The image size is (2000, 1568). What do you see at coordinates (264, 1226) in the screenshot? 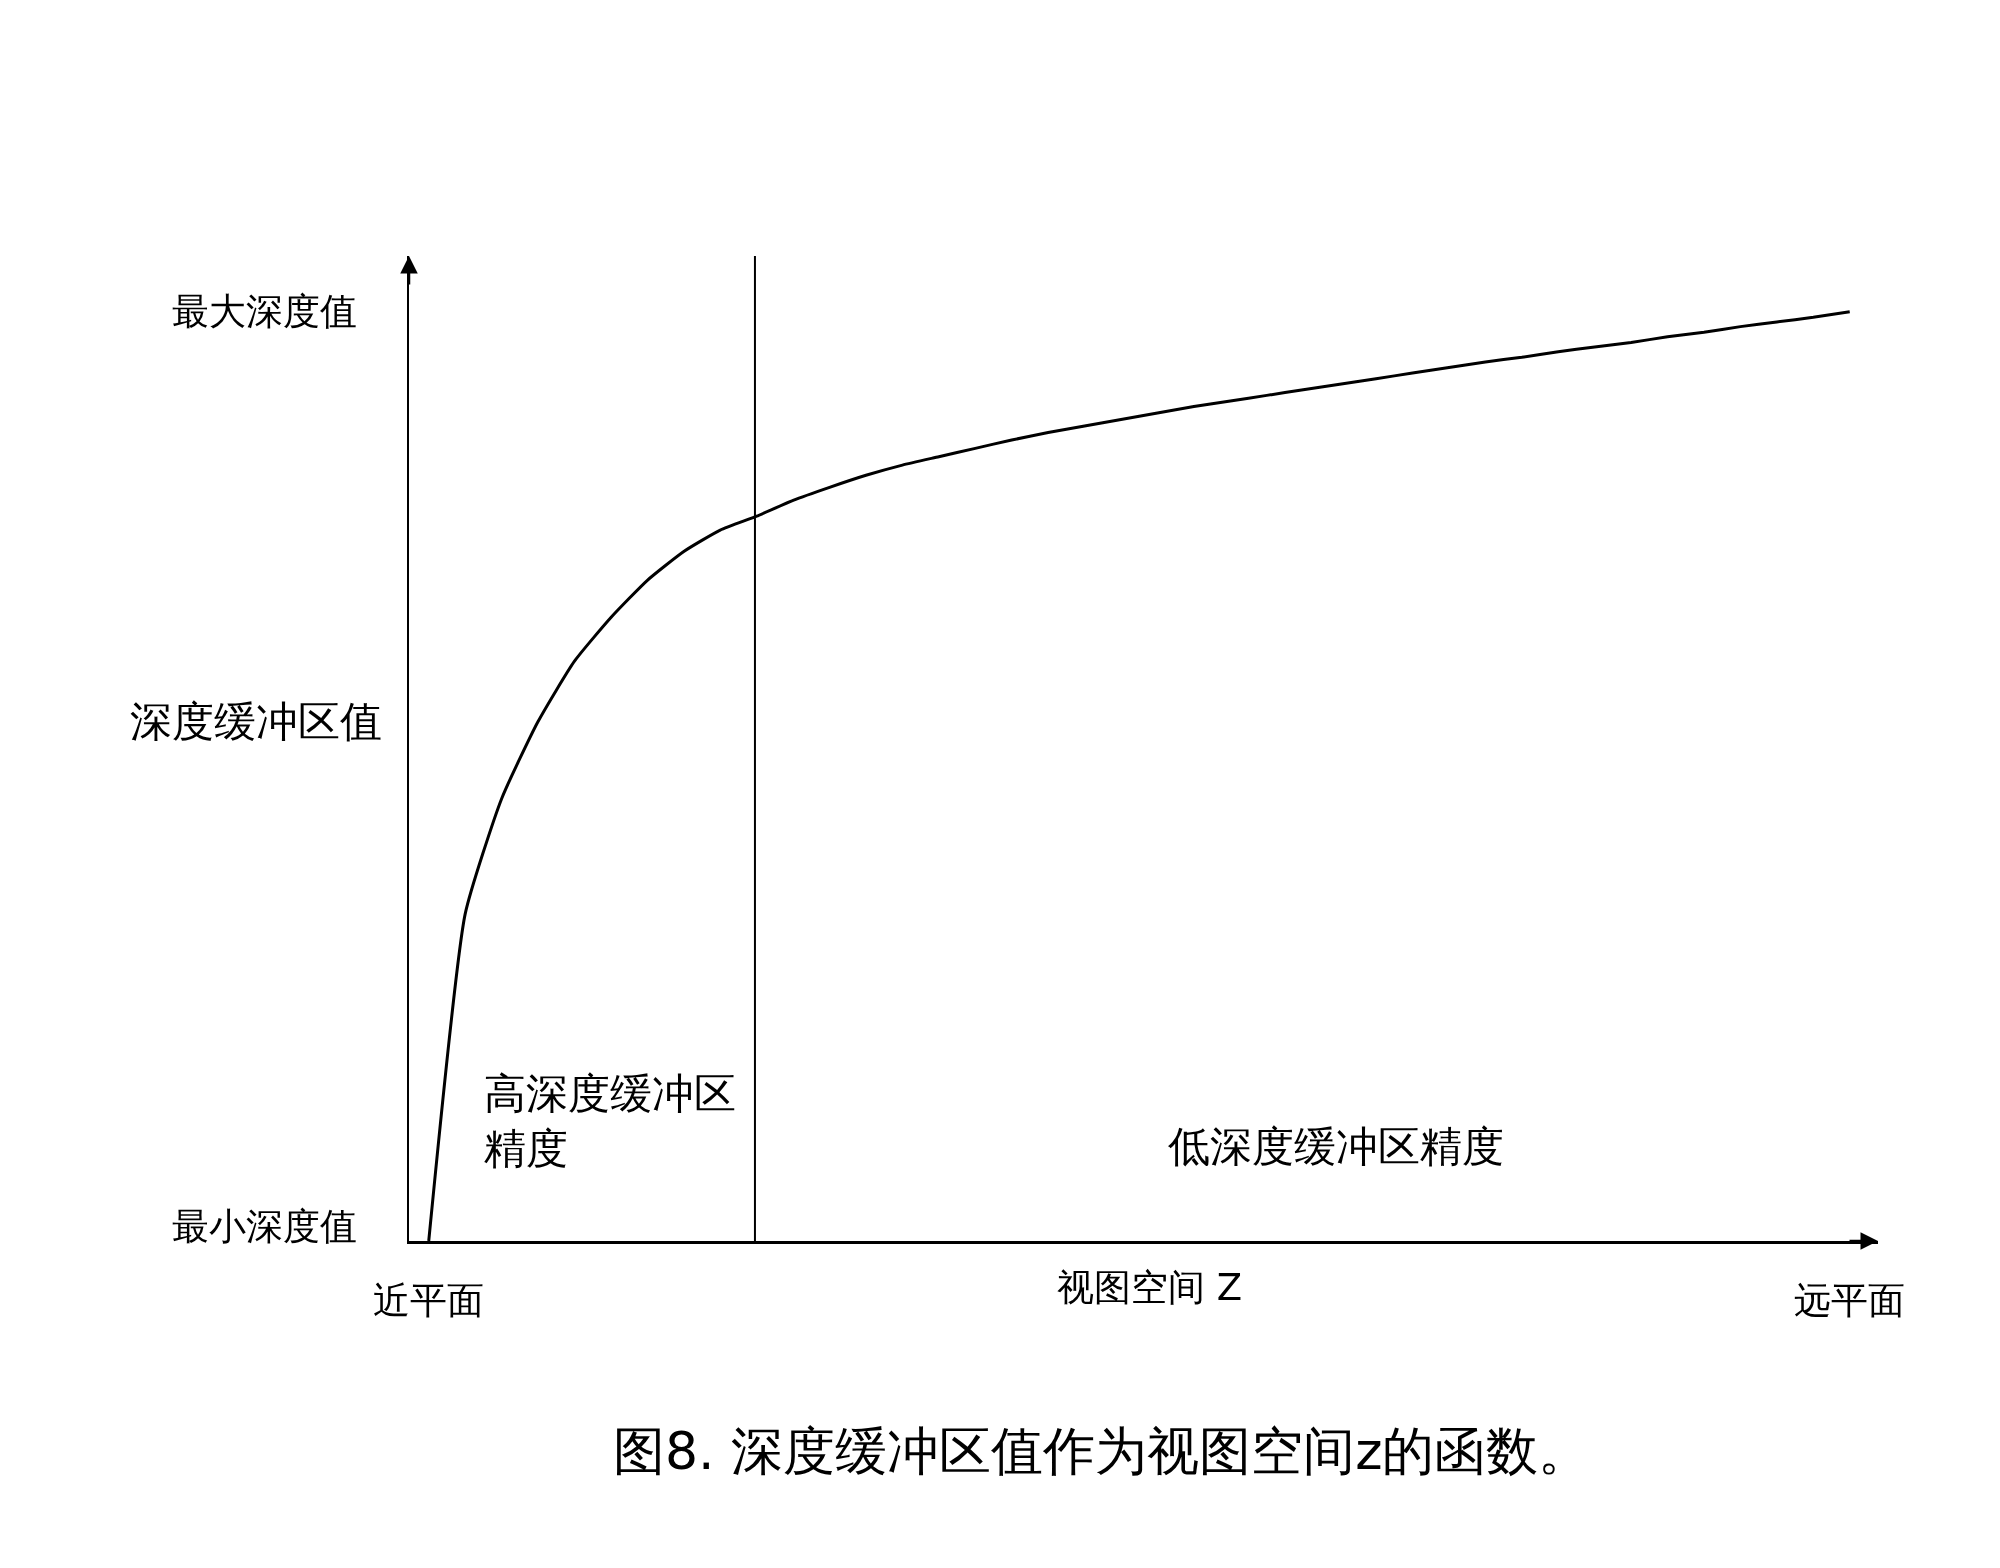
I see `text: 最小深度值` at bounding box center [264, 1226].